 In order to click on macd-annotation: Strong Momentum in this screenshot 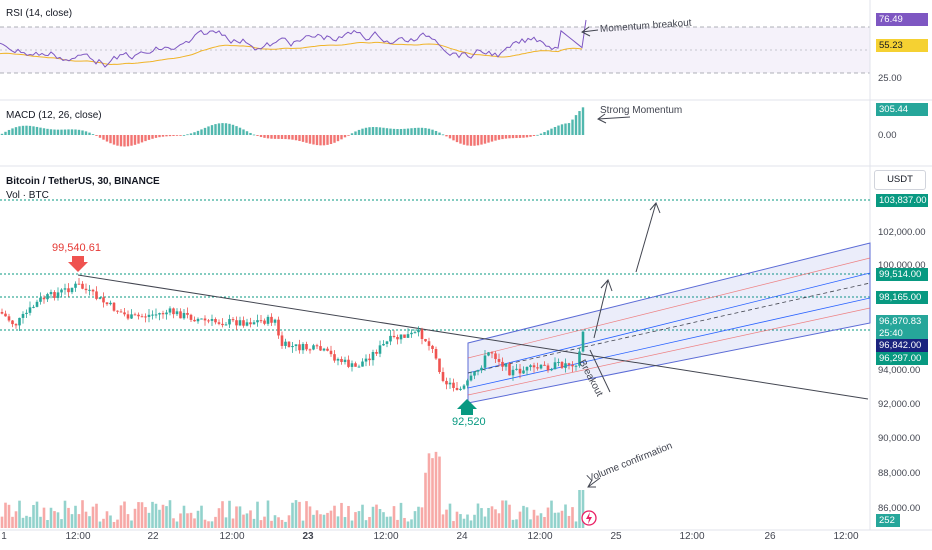, I will do `click(641, 110)`.